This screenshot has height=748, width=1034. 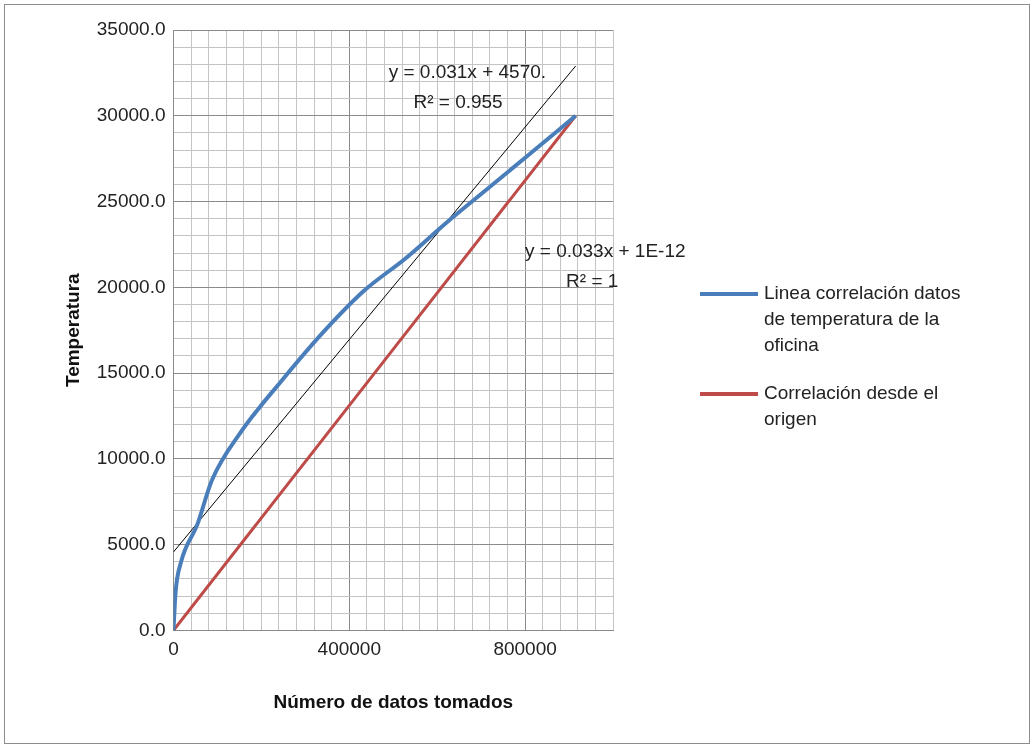 I want to click on legend-label: Linea correlación datos de temperatura de la oficina, so click(x=863, y=319).